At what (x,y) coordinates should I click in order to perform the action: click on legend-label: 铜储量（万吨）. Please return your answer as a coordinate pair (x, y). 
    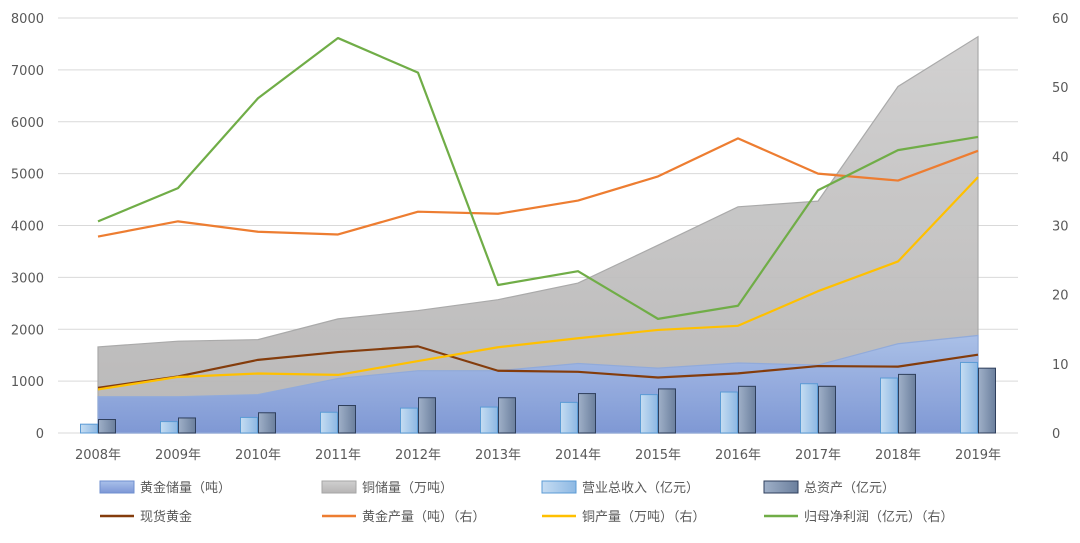
    Looking at the image, I should click on (407, 488).